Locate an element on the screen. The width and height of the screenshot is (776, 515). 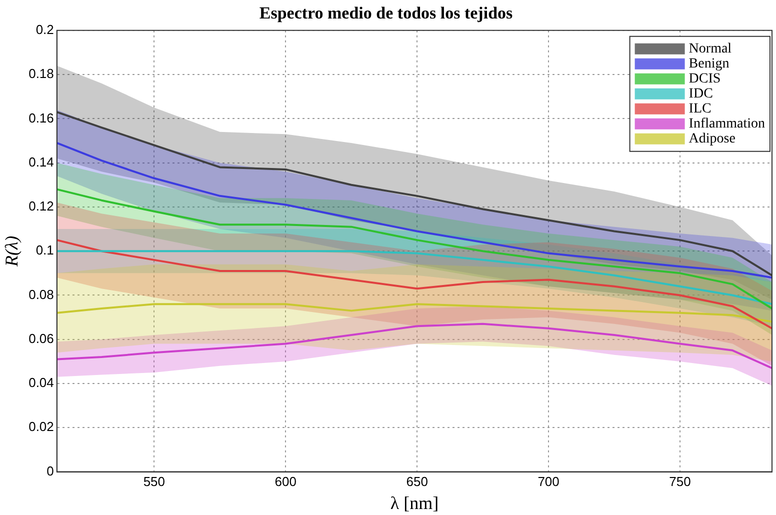
legend-label: DCIS is located at coordinates (704, 79).